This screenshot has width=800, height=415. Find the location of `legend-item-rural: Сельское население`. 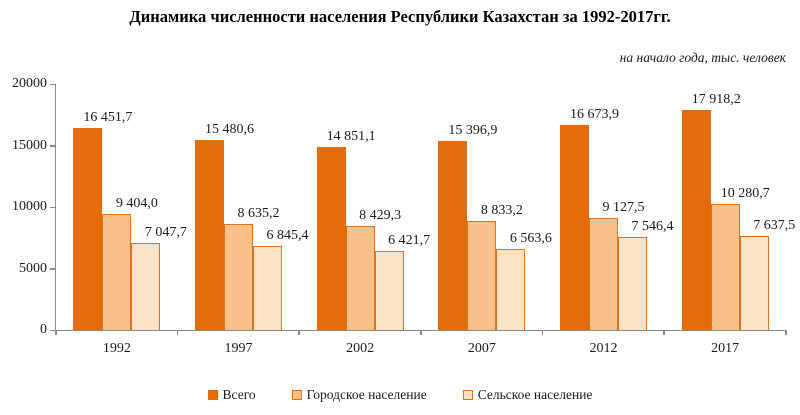

legend-item-rural: Сельское население is located at coordinates (527, 395).